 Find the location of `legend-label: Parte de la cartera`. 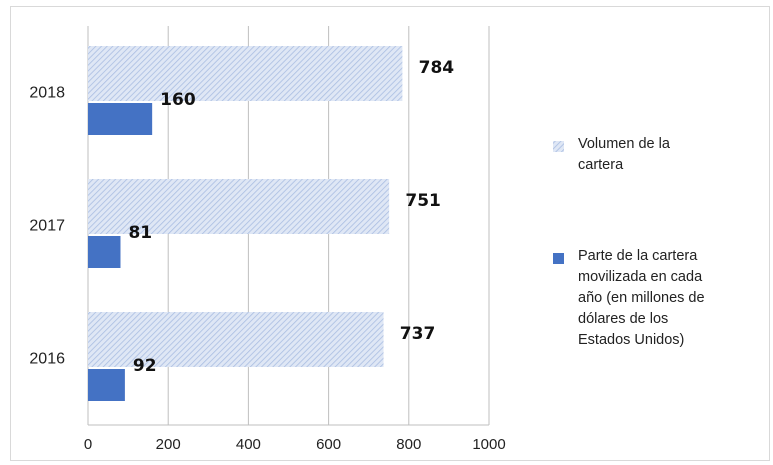

legend-label: Parte de la cartera is located at coordinates (638, 256).